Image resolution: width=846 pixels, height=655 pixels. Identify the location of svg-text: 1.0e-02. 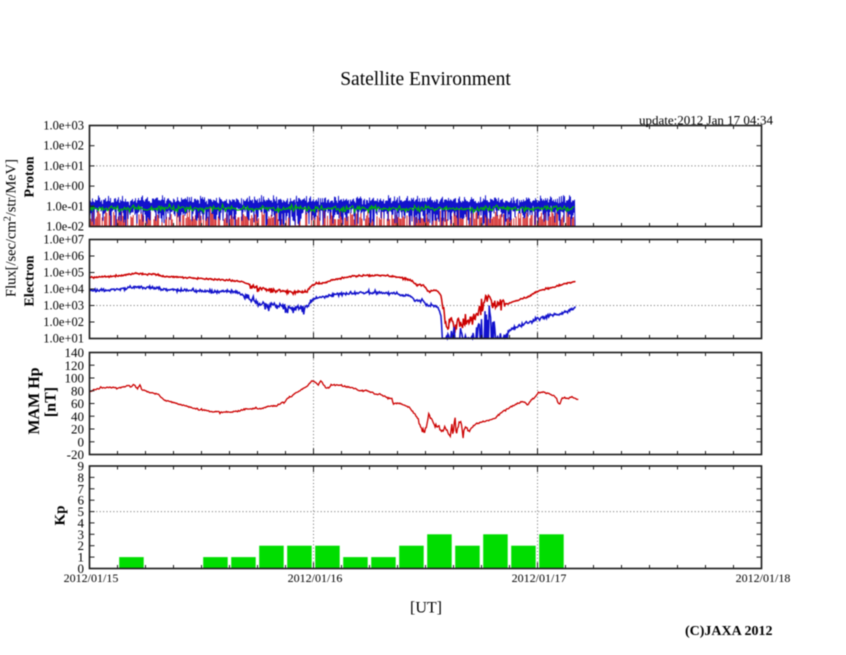
(65, 227).